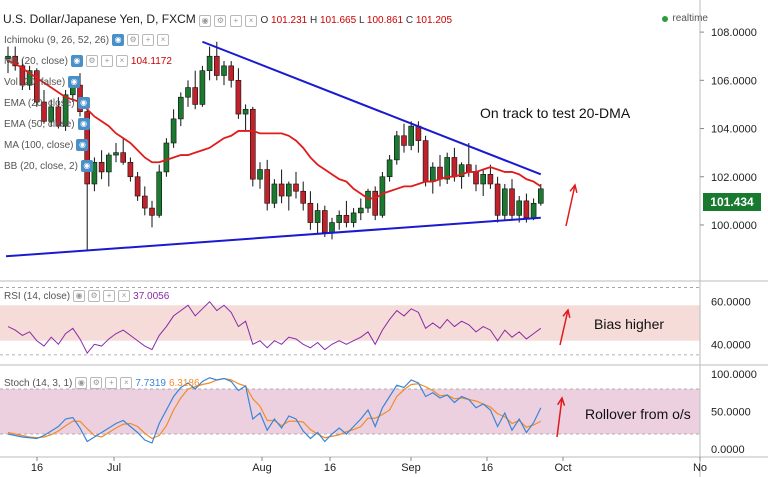 The width and height of the screenshot is (768, 477). I want to click on price-tick-label: 106.0000, so click(734, 81).